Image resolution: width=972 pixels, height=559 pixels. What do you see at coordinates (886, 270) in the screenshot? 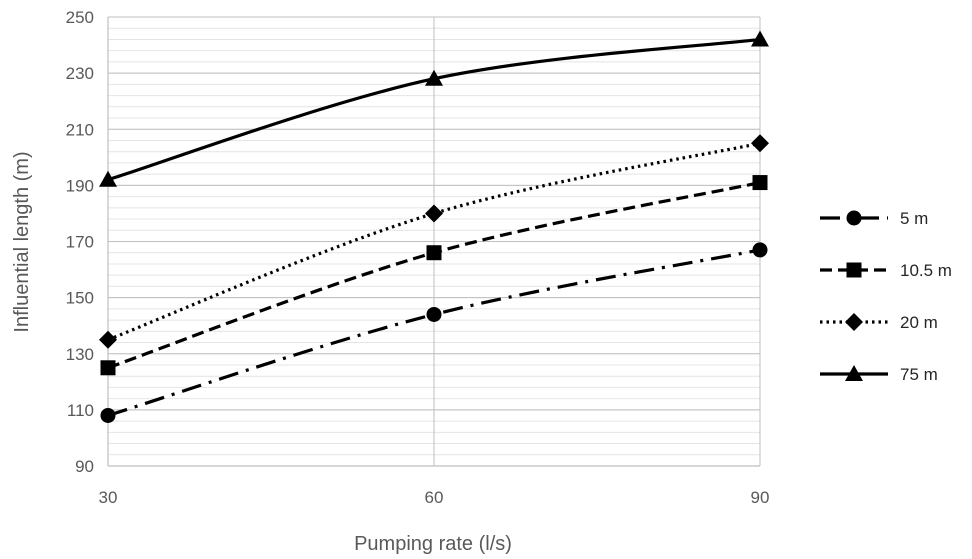
I see `legend-entry: 10.5 m` at bounding box center [886, 270].